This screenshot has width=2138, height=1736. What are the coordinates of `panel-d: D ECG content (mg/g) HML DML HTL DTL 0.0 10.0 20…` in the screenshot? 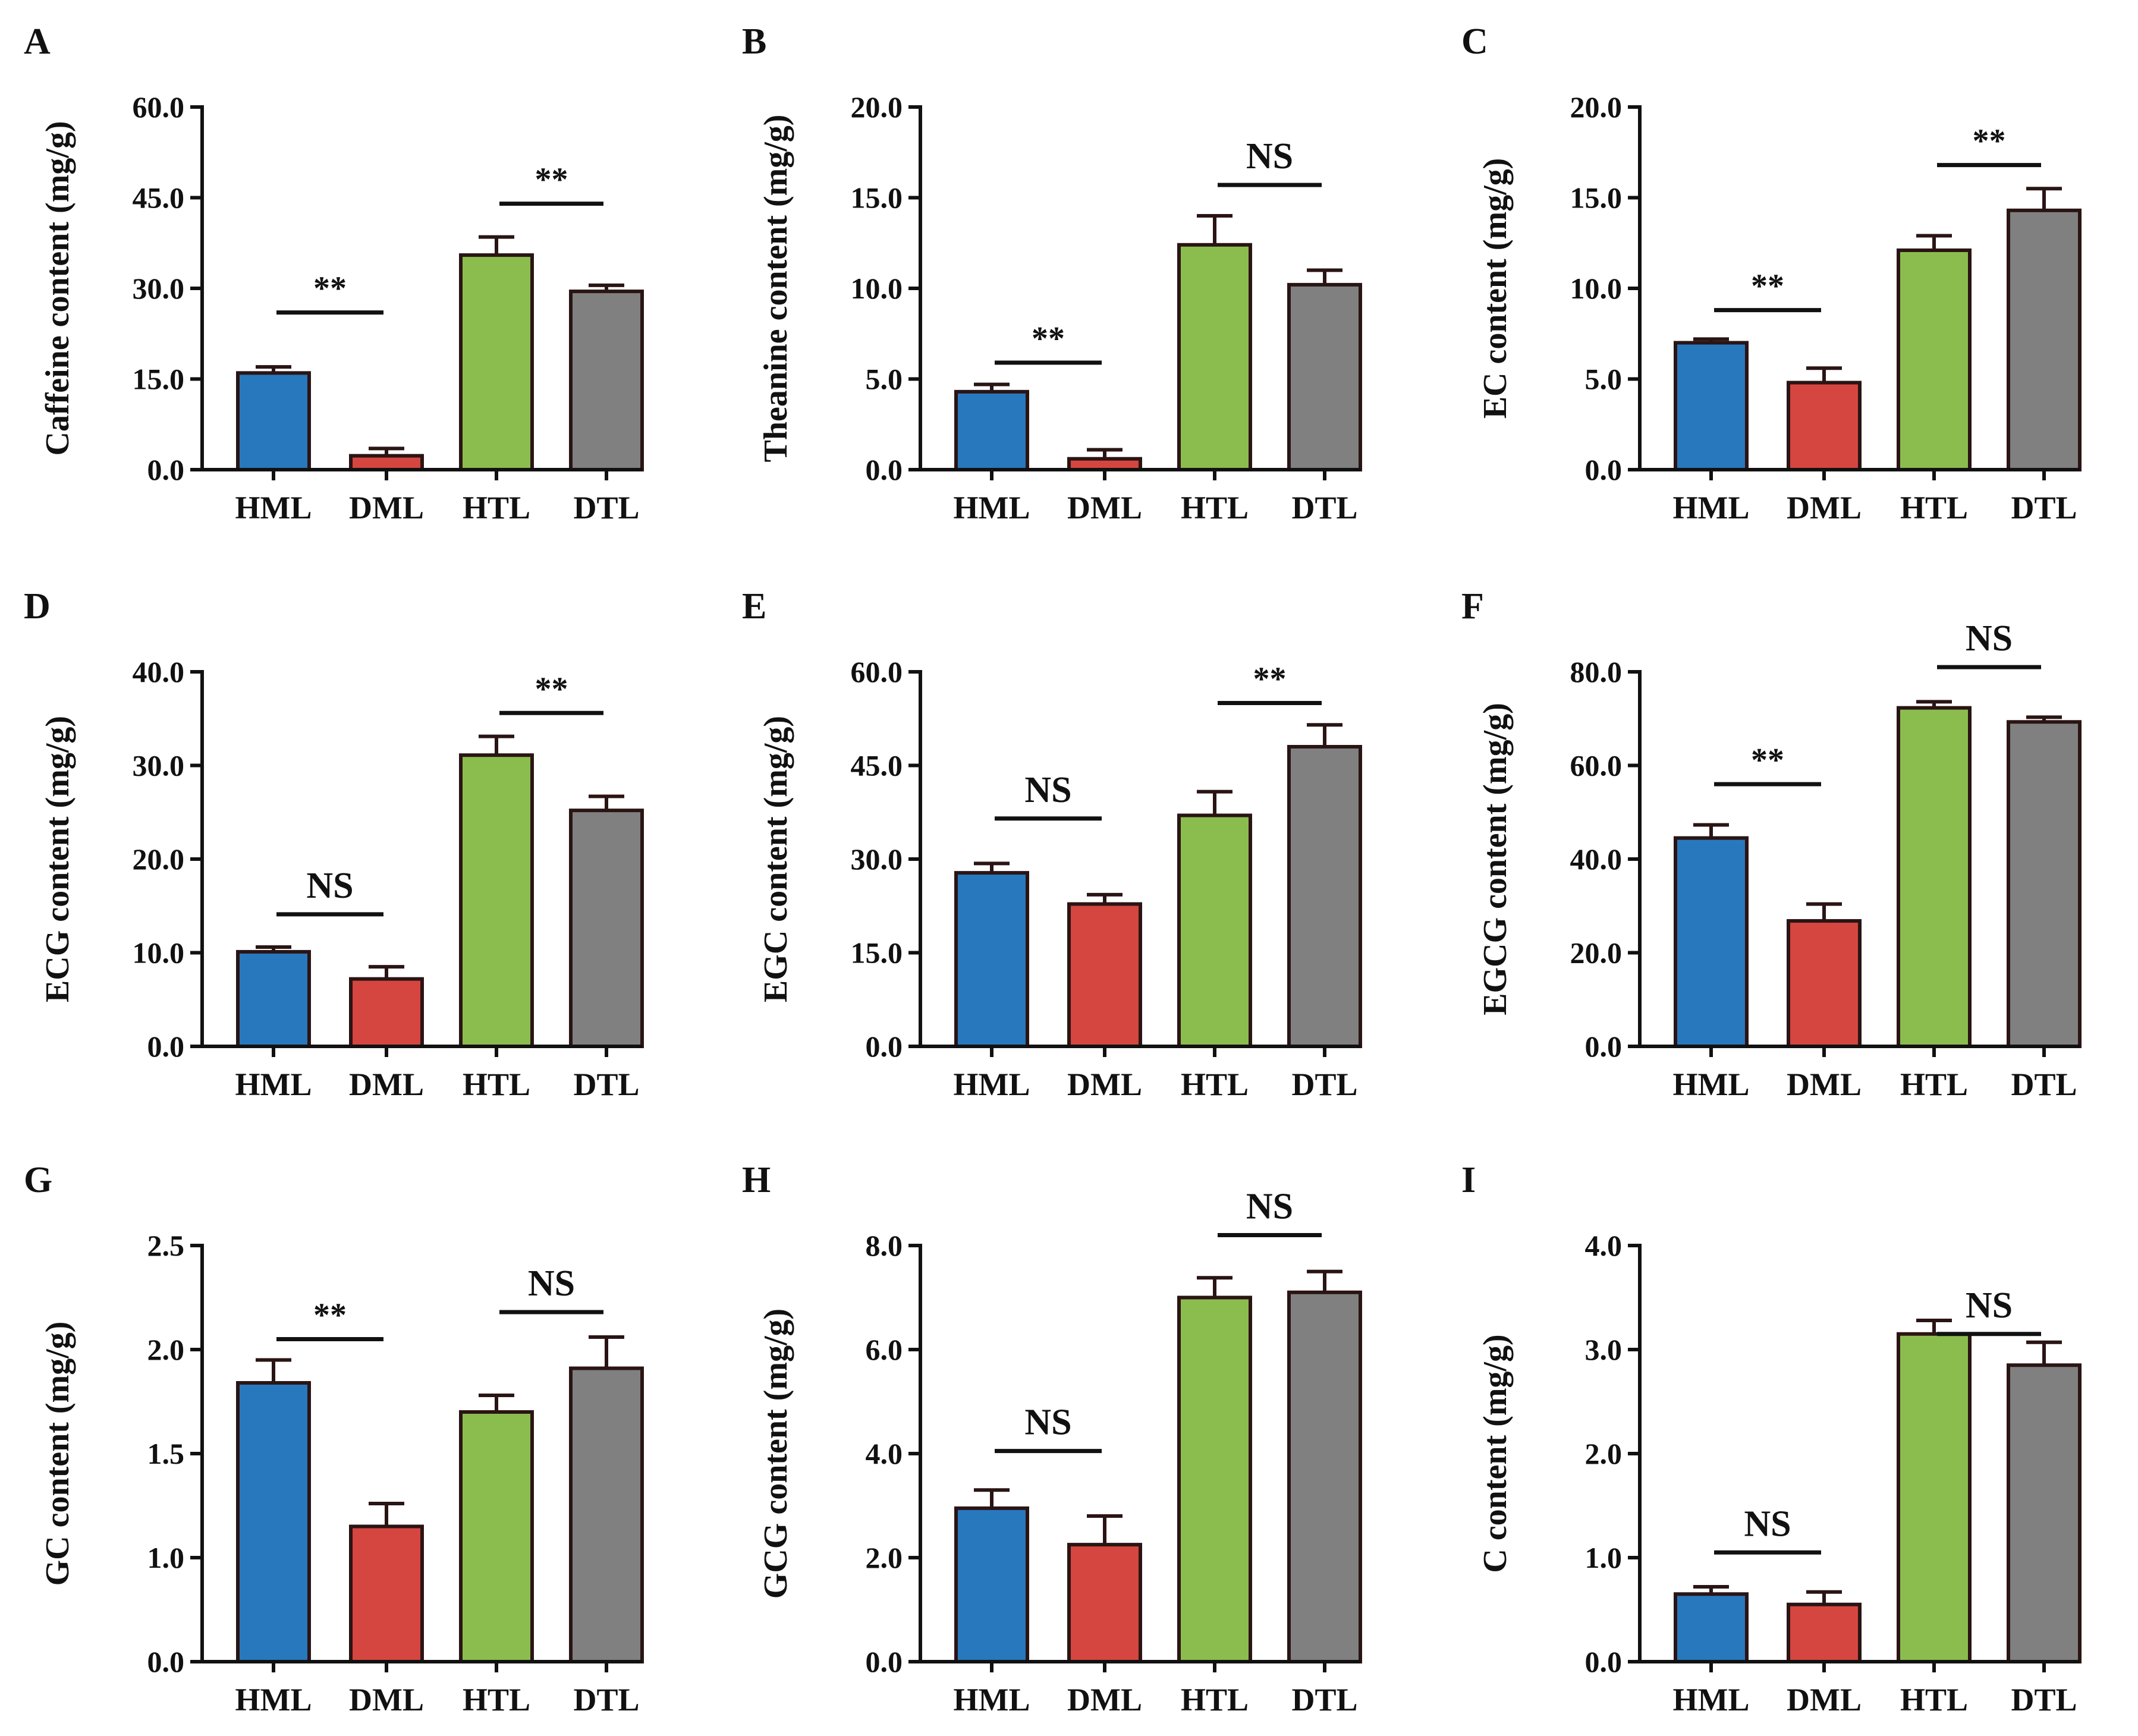 It's located at (334, 844).